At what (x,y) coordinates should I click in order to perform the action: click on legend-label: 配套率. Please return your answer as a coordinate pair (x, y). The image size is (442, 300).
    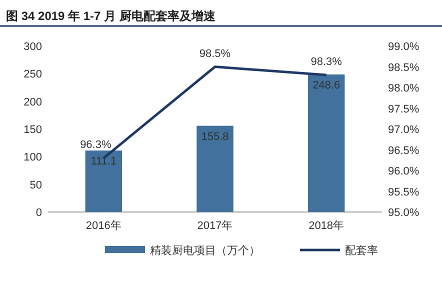
    Looking at the image, I should click on (361, 250).